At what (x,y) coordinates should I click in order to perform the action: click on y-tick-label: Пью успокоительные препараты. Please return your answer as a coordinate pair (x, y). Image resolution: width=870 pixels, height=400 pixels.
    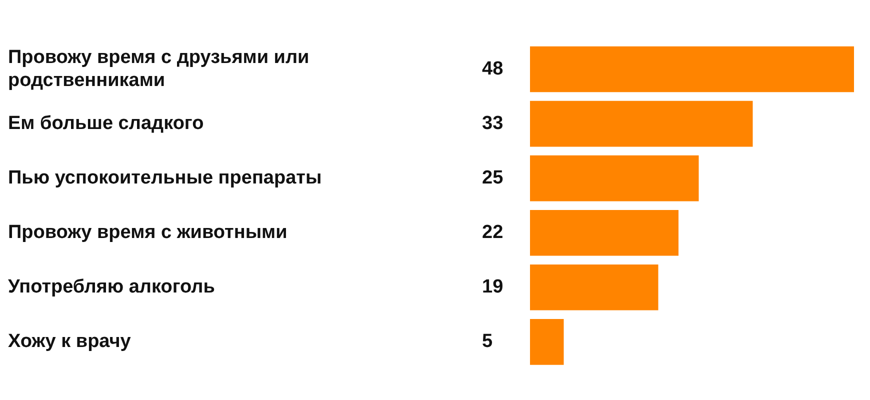
    Looking at the image, I should click on (165, 178).